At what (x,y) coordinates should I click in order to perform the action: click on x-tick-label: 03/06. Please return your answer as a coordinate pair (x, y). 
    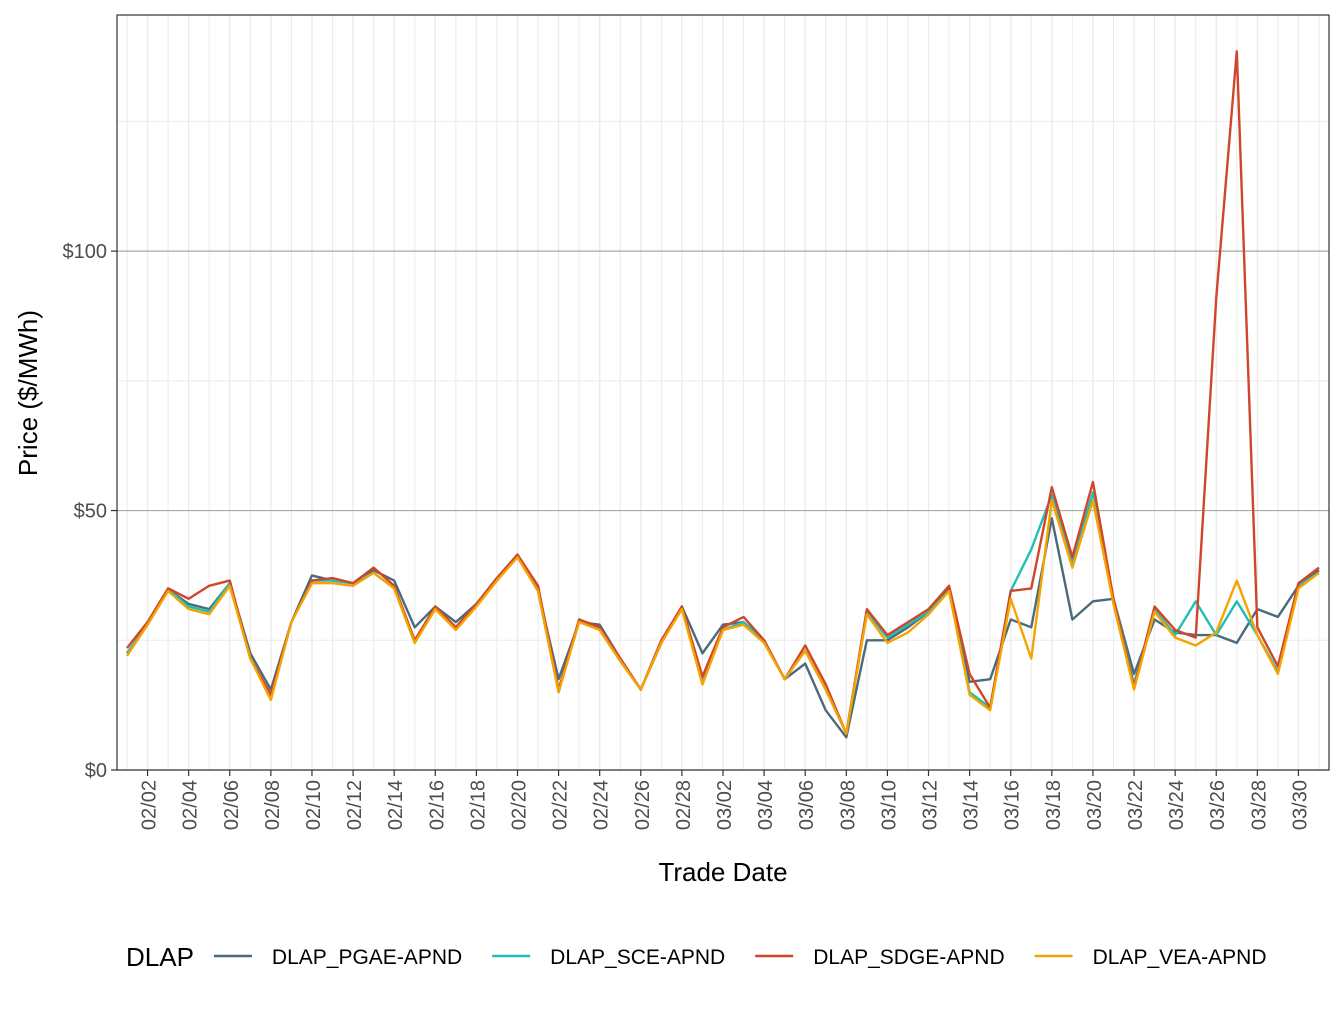
    Looking at the image, I should click on (807, 805).